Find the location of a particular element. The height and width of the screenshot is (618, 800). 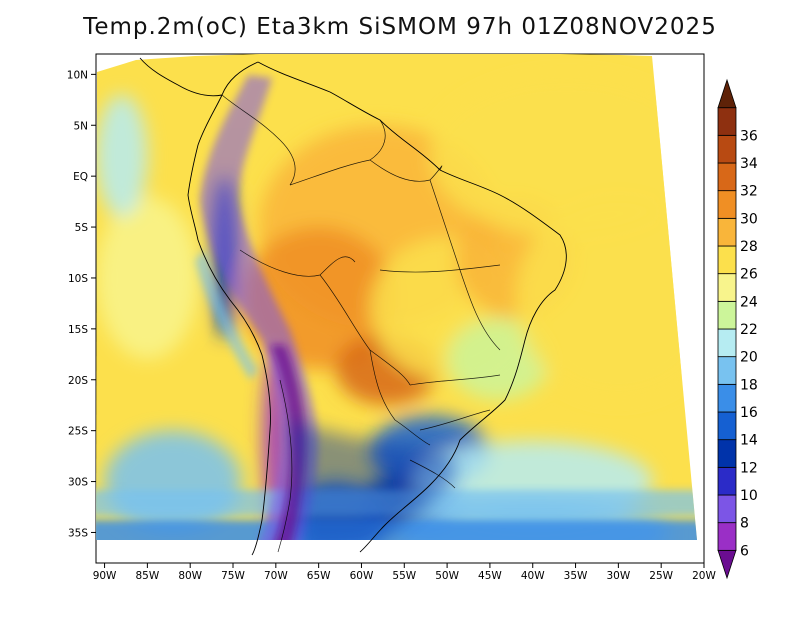

colorbar-label: 32 is located at coordinates (749, 192).